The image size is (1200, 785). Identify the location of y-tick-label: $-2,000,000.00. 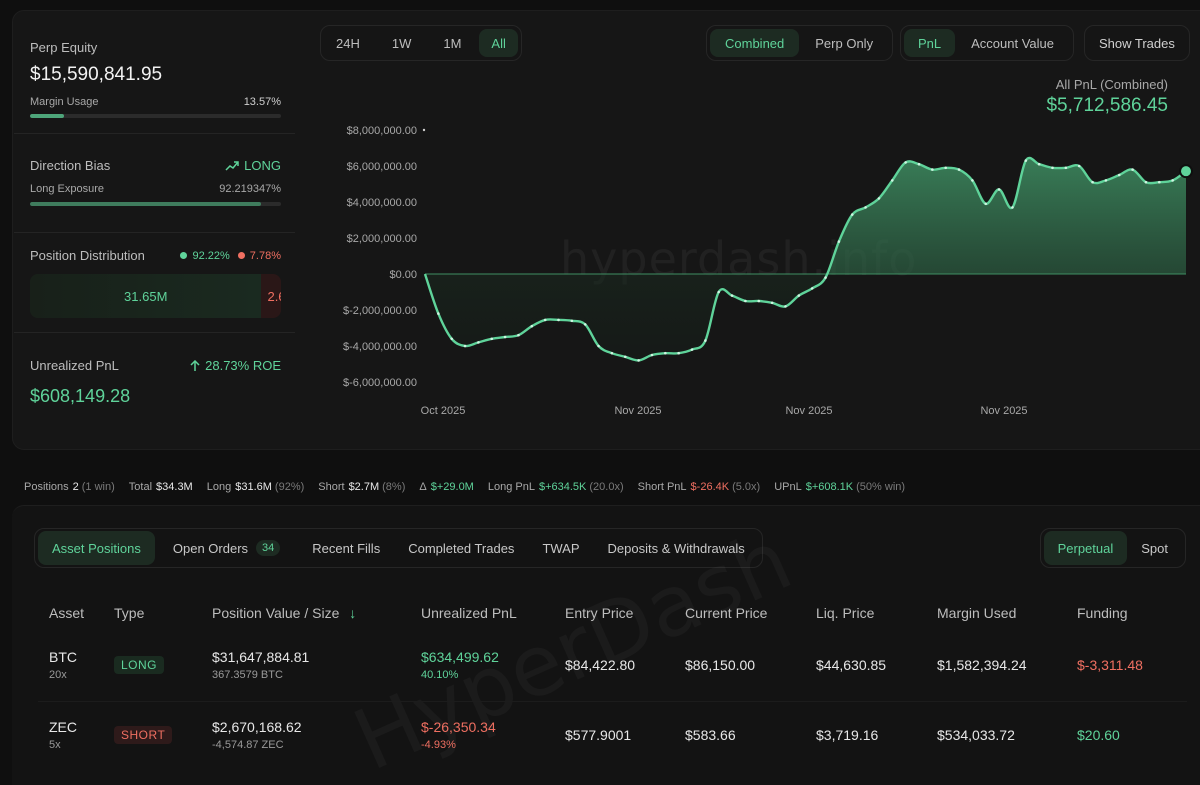
(380, 311).